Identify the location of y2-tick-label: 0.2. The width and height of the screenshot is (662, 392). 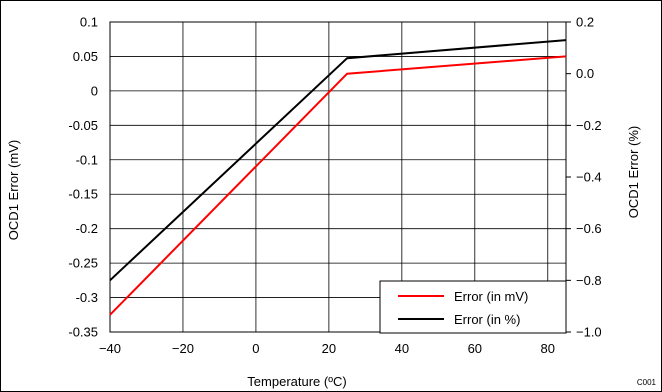
(585, 22).